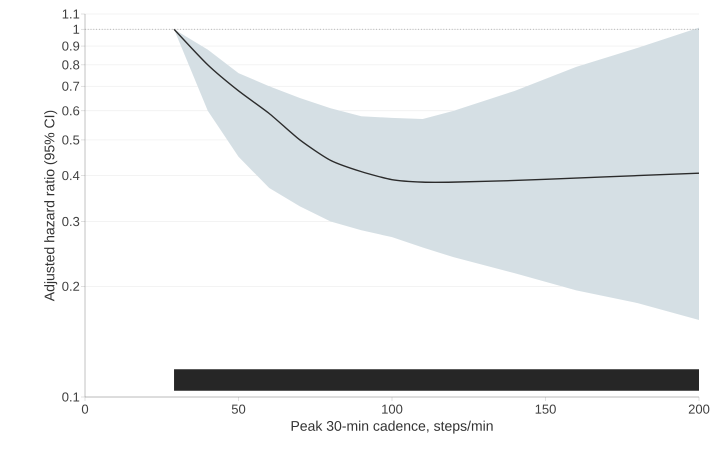 This screenshot has height=459, width=725. What do you see at coordinates (392, 427) in the screenshot?
I see `x-axis-title: Peak 30-min cadence, steps/min` at bounding box center [392, 427].